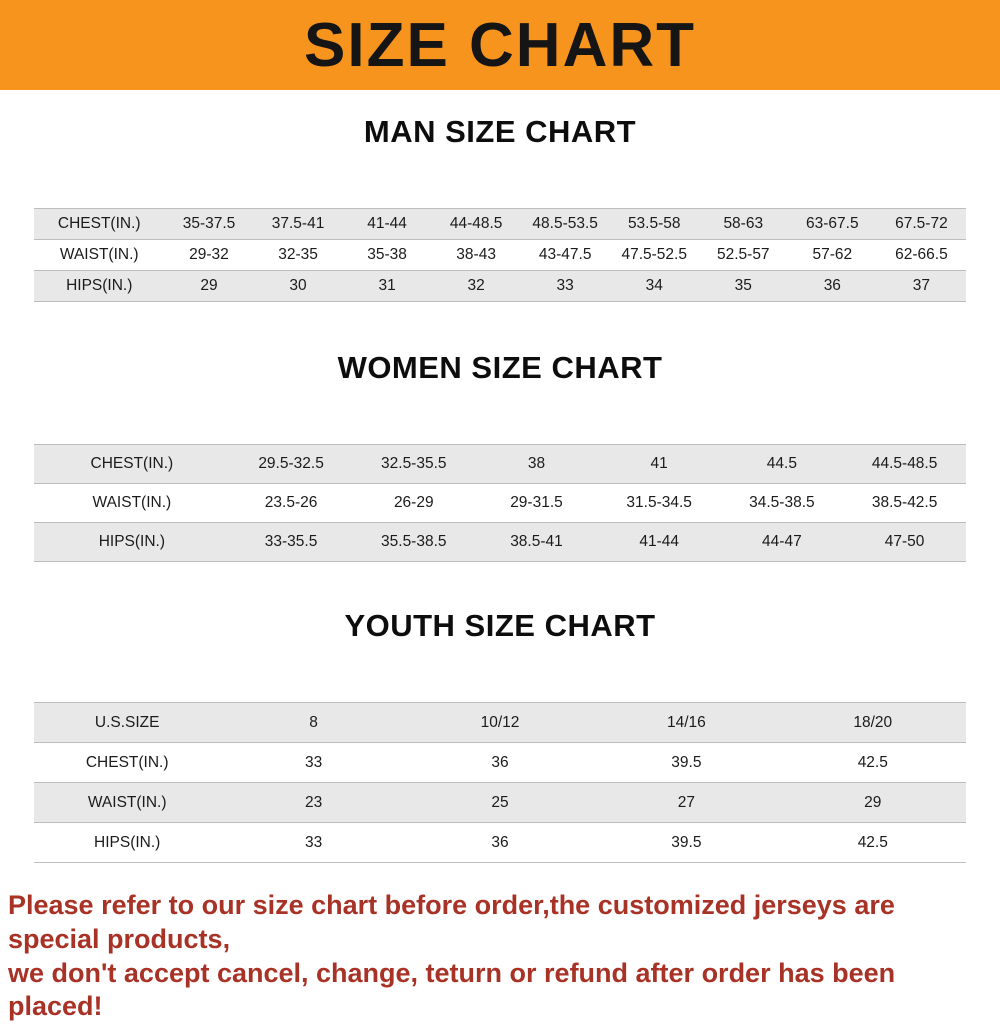 The height and width of the screenshot is (1024, 1000). What do you see at coordinates (500, 723) in the screenshot?
I see `value-cell: 10/12` at bounding box center [500, 723].